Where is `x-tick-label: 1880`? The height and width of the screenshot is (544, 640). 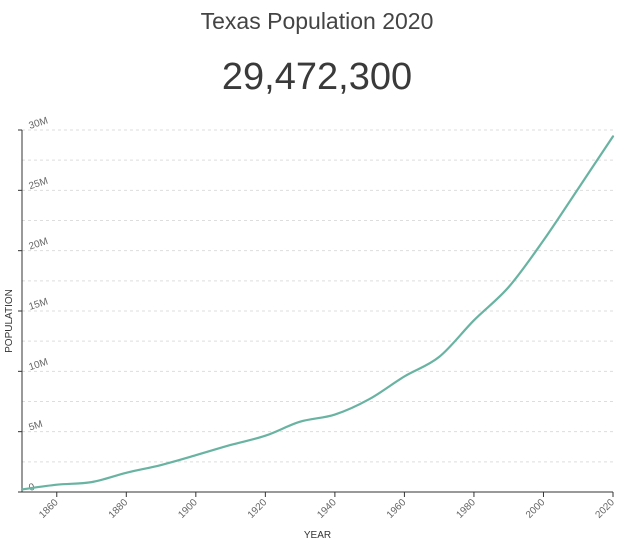 x-tick-label: 1880 is located at coordinates (119, 509).